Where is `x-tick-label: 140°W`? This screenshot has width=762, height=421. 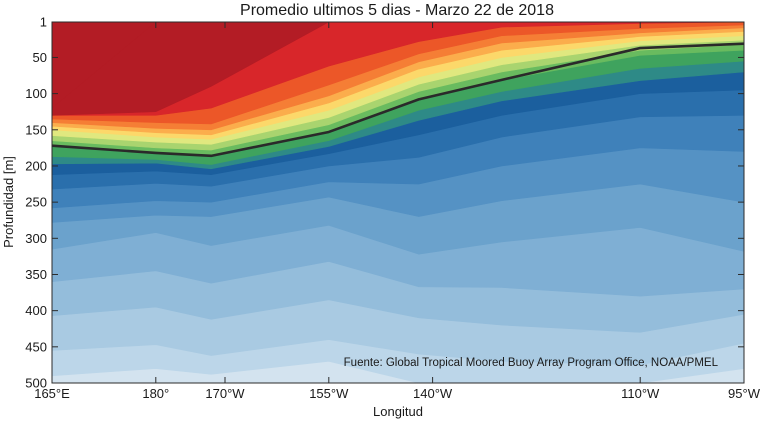 x-tick-label: 140°W is located at coordinates (433, 393).